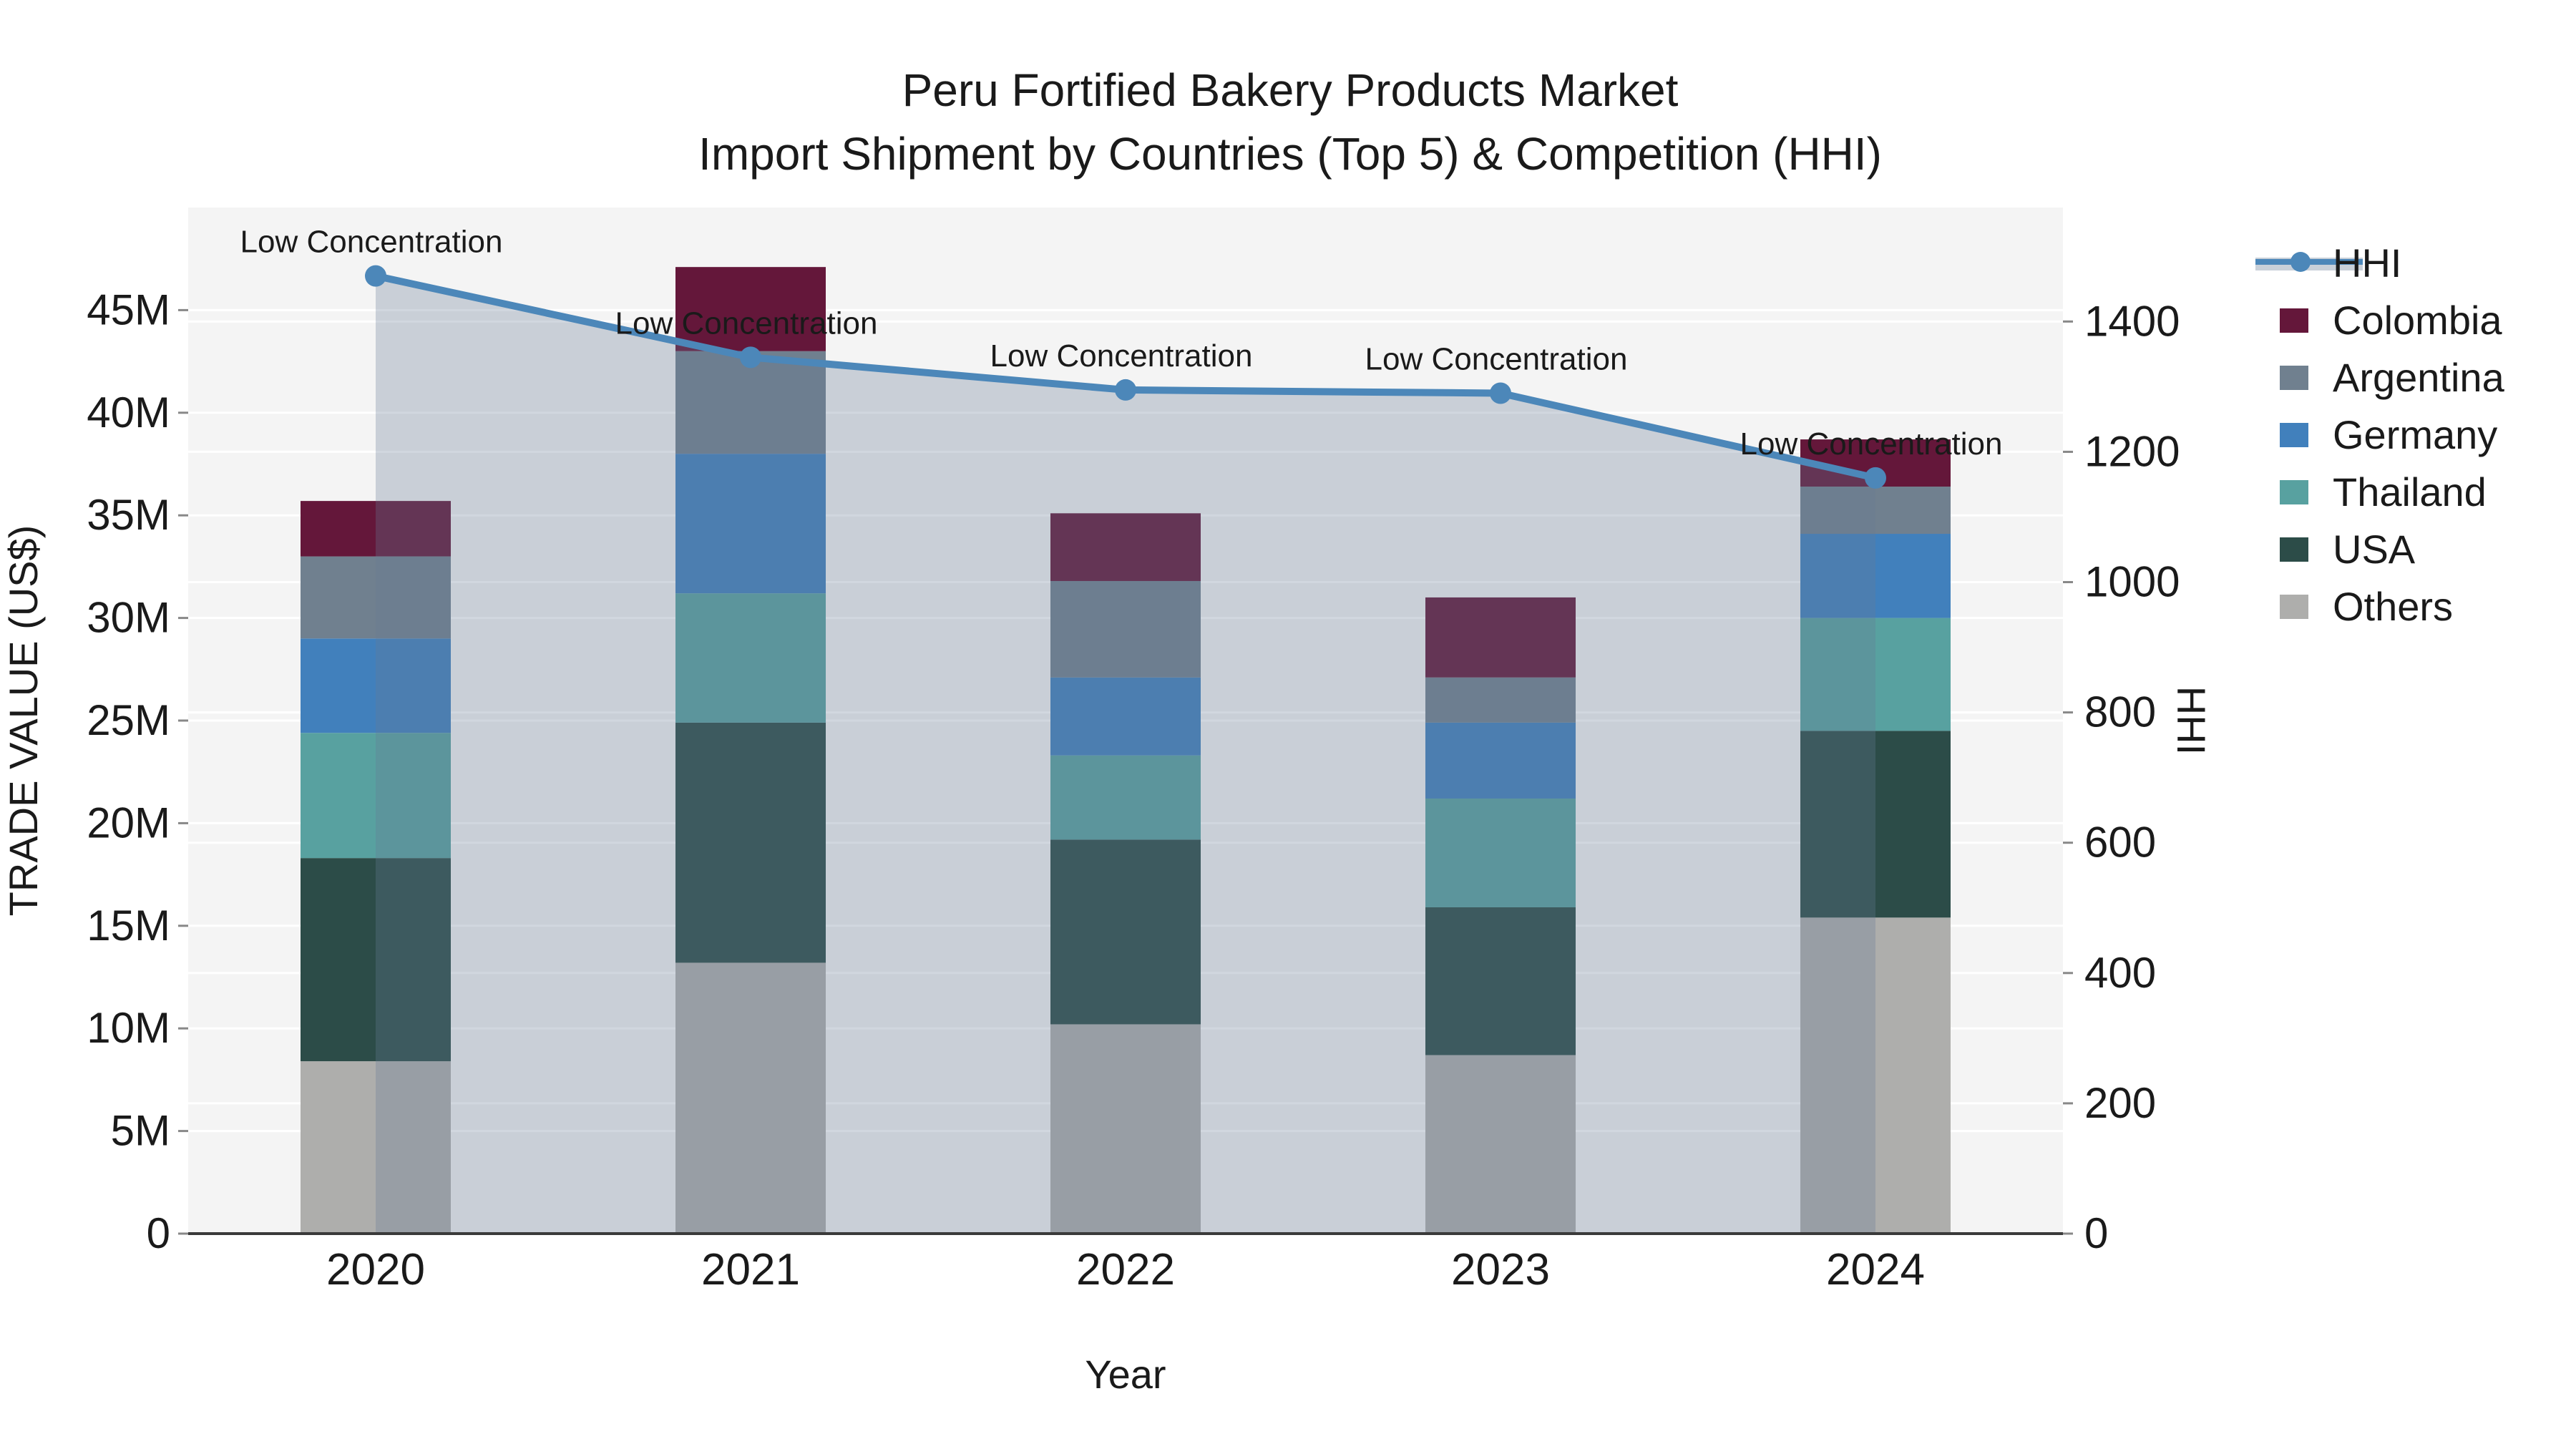 This screenshot has height=1449, width=2576. Describe the element at coordinates (1875, 511) in the screenshot. I see `bar-segment-argentina-2024` at that location.